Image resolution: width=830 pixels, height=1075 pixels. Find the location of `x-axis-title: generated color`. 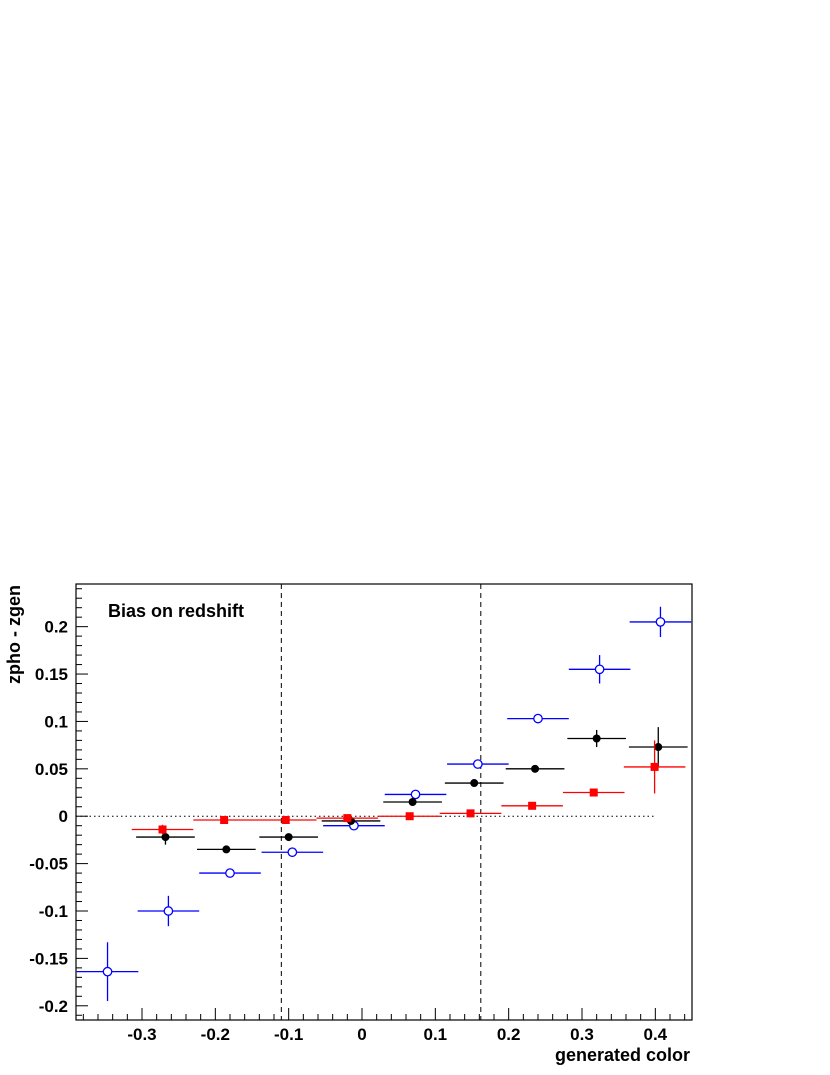

x-axis-title: generated color is located at coordinates (622, 1055).